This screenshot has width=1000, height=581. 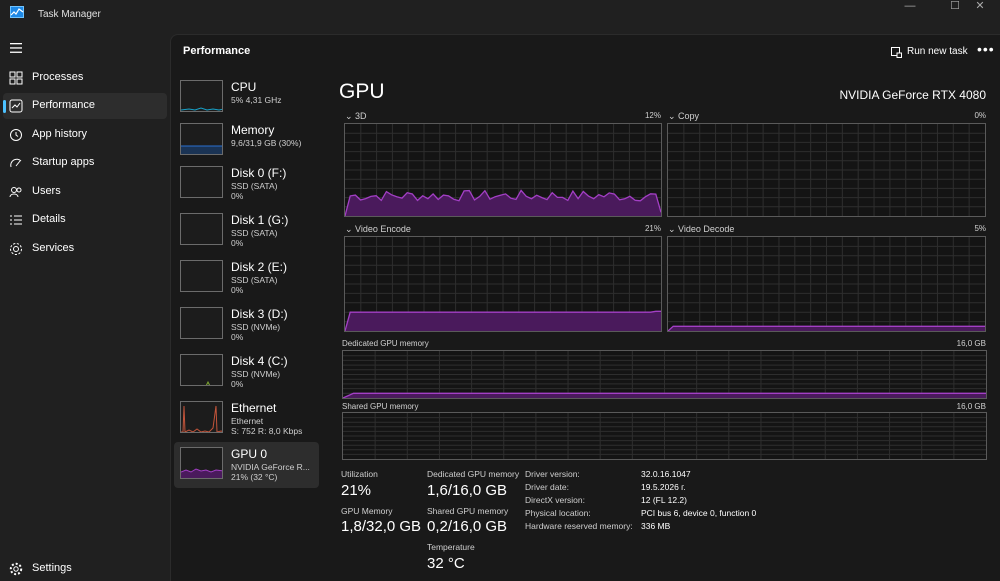 I want to click on nav-item-details: Details, so click(x=85, y=220).